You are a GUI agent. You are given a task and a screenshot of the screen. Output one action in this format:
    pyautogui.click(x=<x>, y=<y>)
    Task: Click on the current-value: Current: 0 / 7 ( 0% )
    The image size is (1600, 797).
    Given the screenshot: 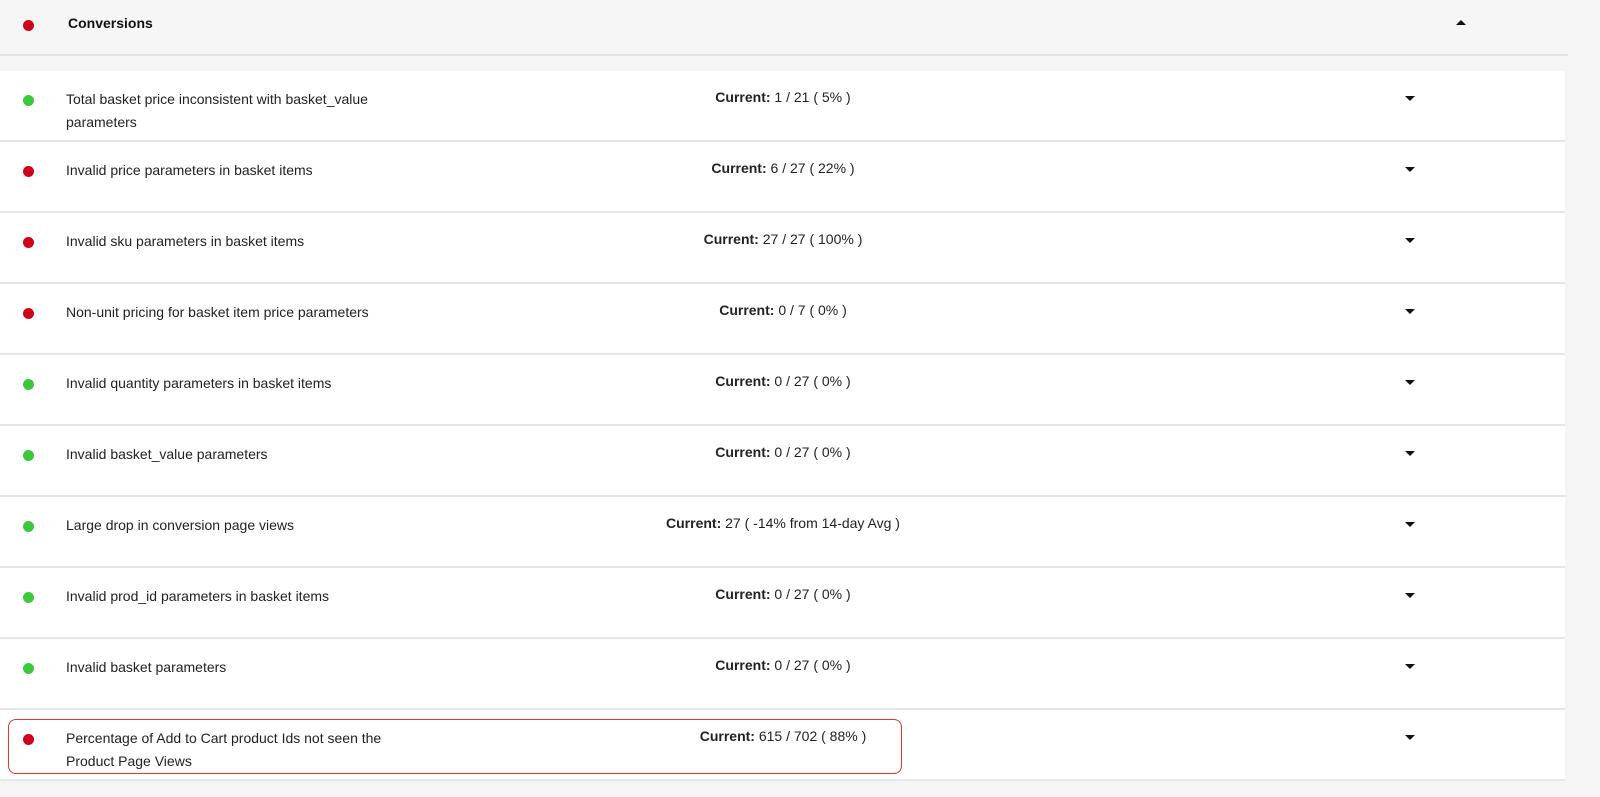 What is the action you would take?
    pyautogui.click(x=783, y=310)
    